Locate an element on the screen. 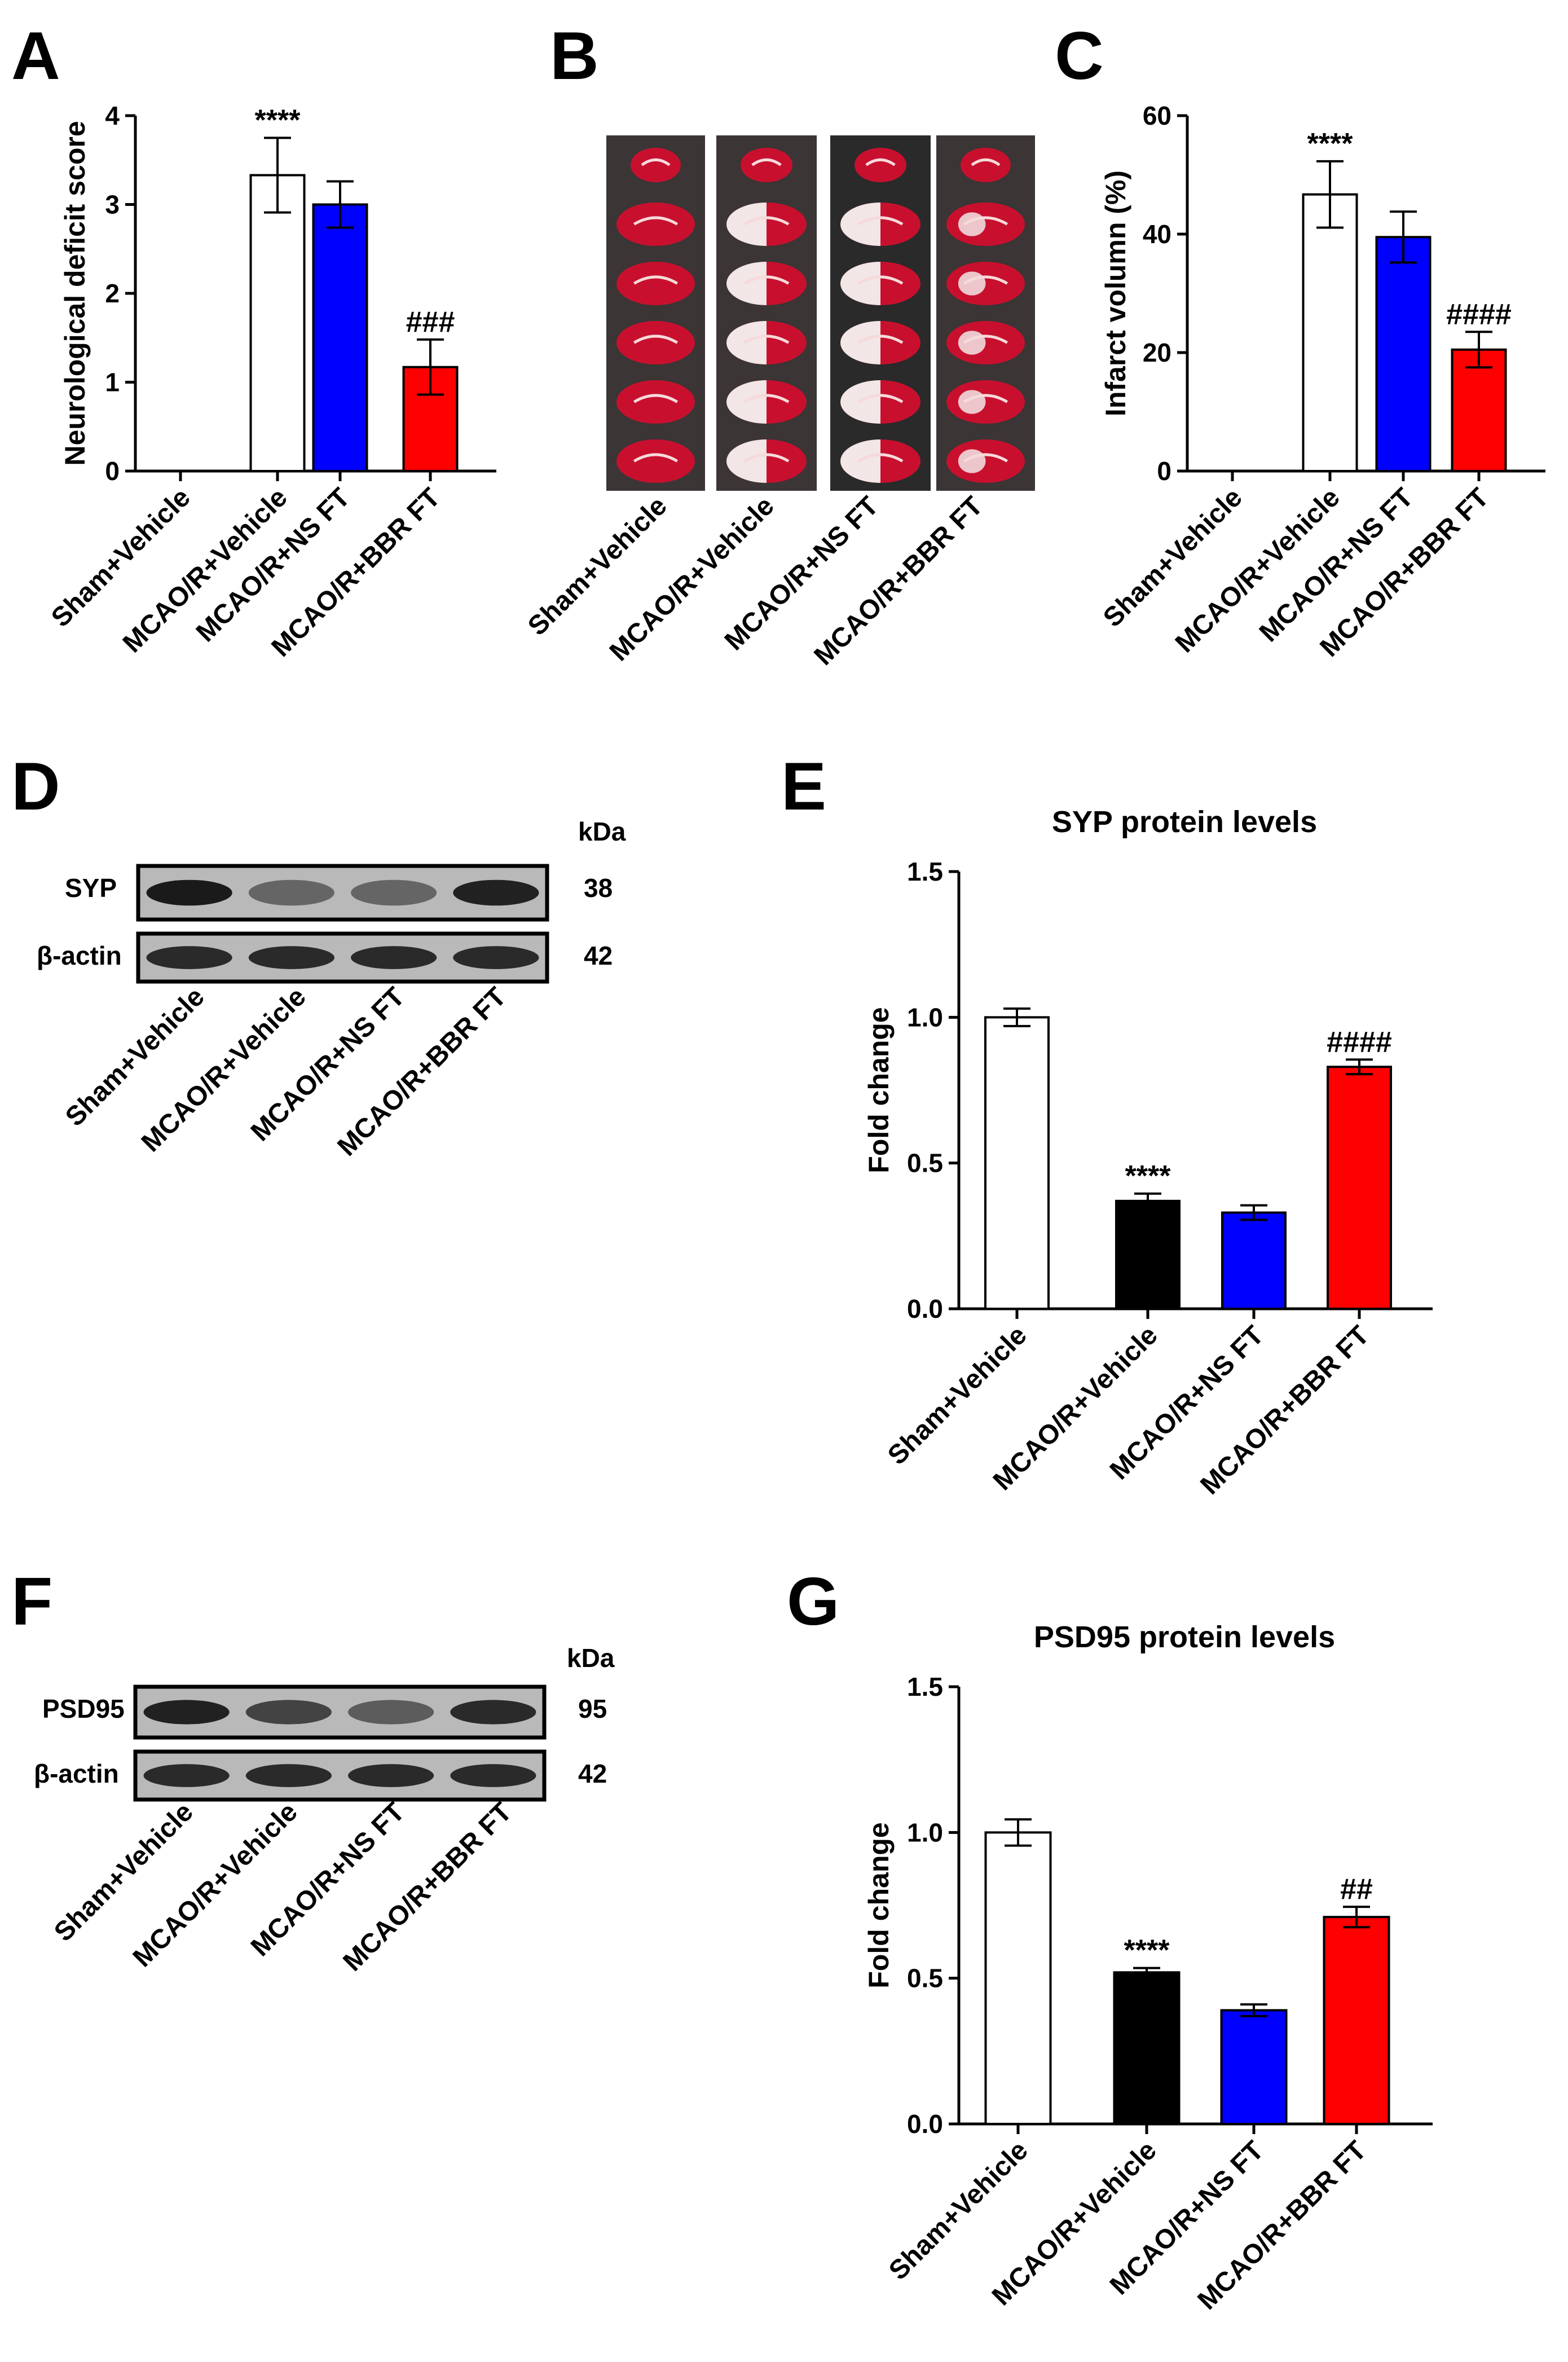 The width and height of the screenshot is (1568, 2362). y-tick-label-c-1: 20 is located at coordinates (1157, 352).